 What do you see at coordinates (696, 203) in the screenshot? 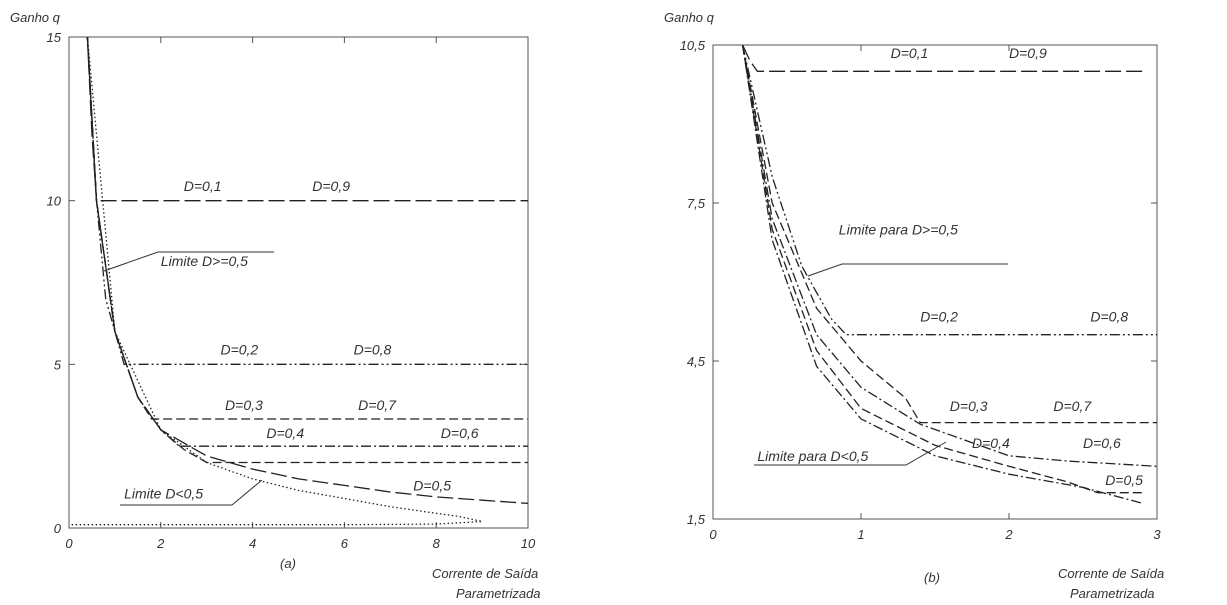
I see `y-tick-label-b-2: 7,5` at bounding box center [696, 203].